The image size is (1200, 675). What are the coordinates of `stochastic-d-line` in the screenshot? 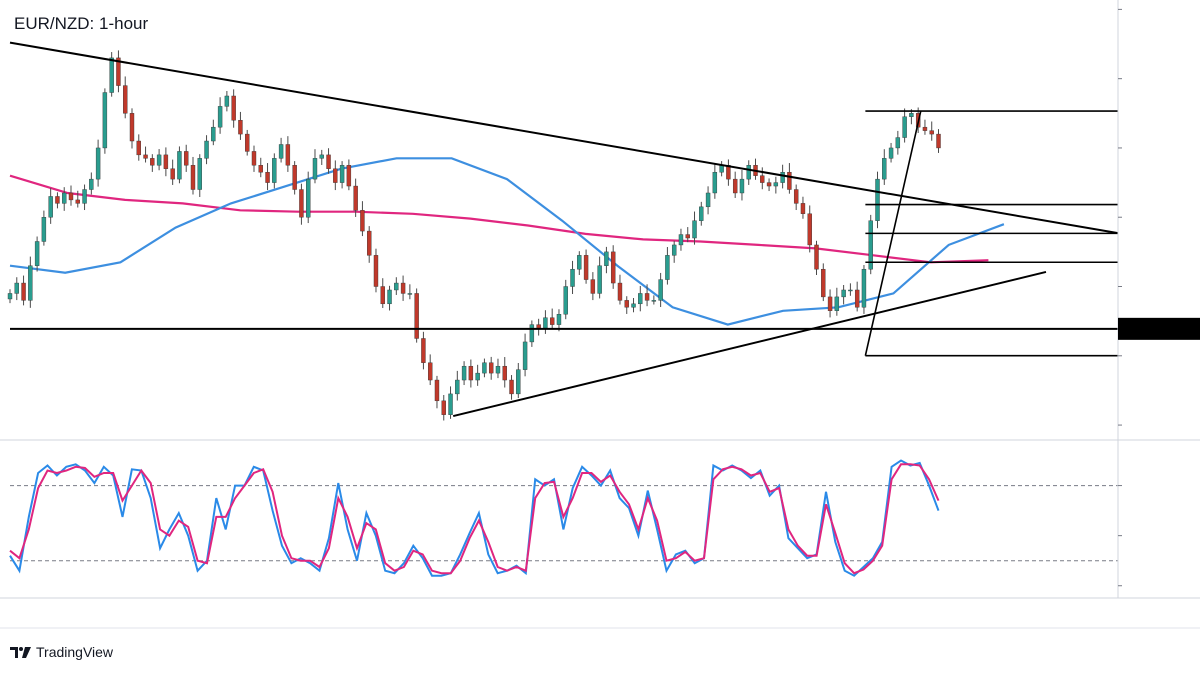 It's located at (474, 519).